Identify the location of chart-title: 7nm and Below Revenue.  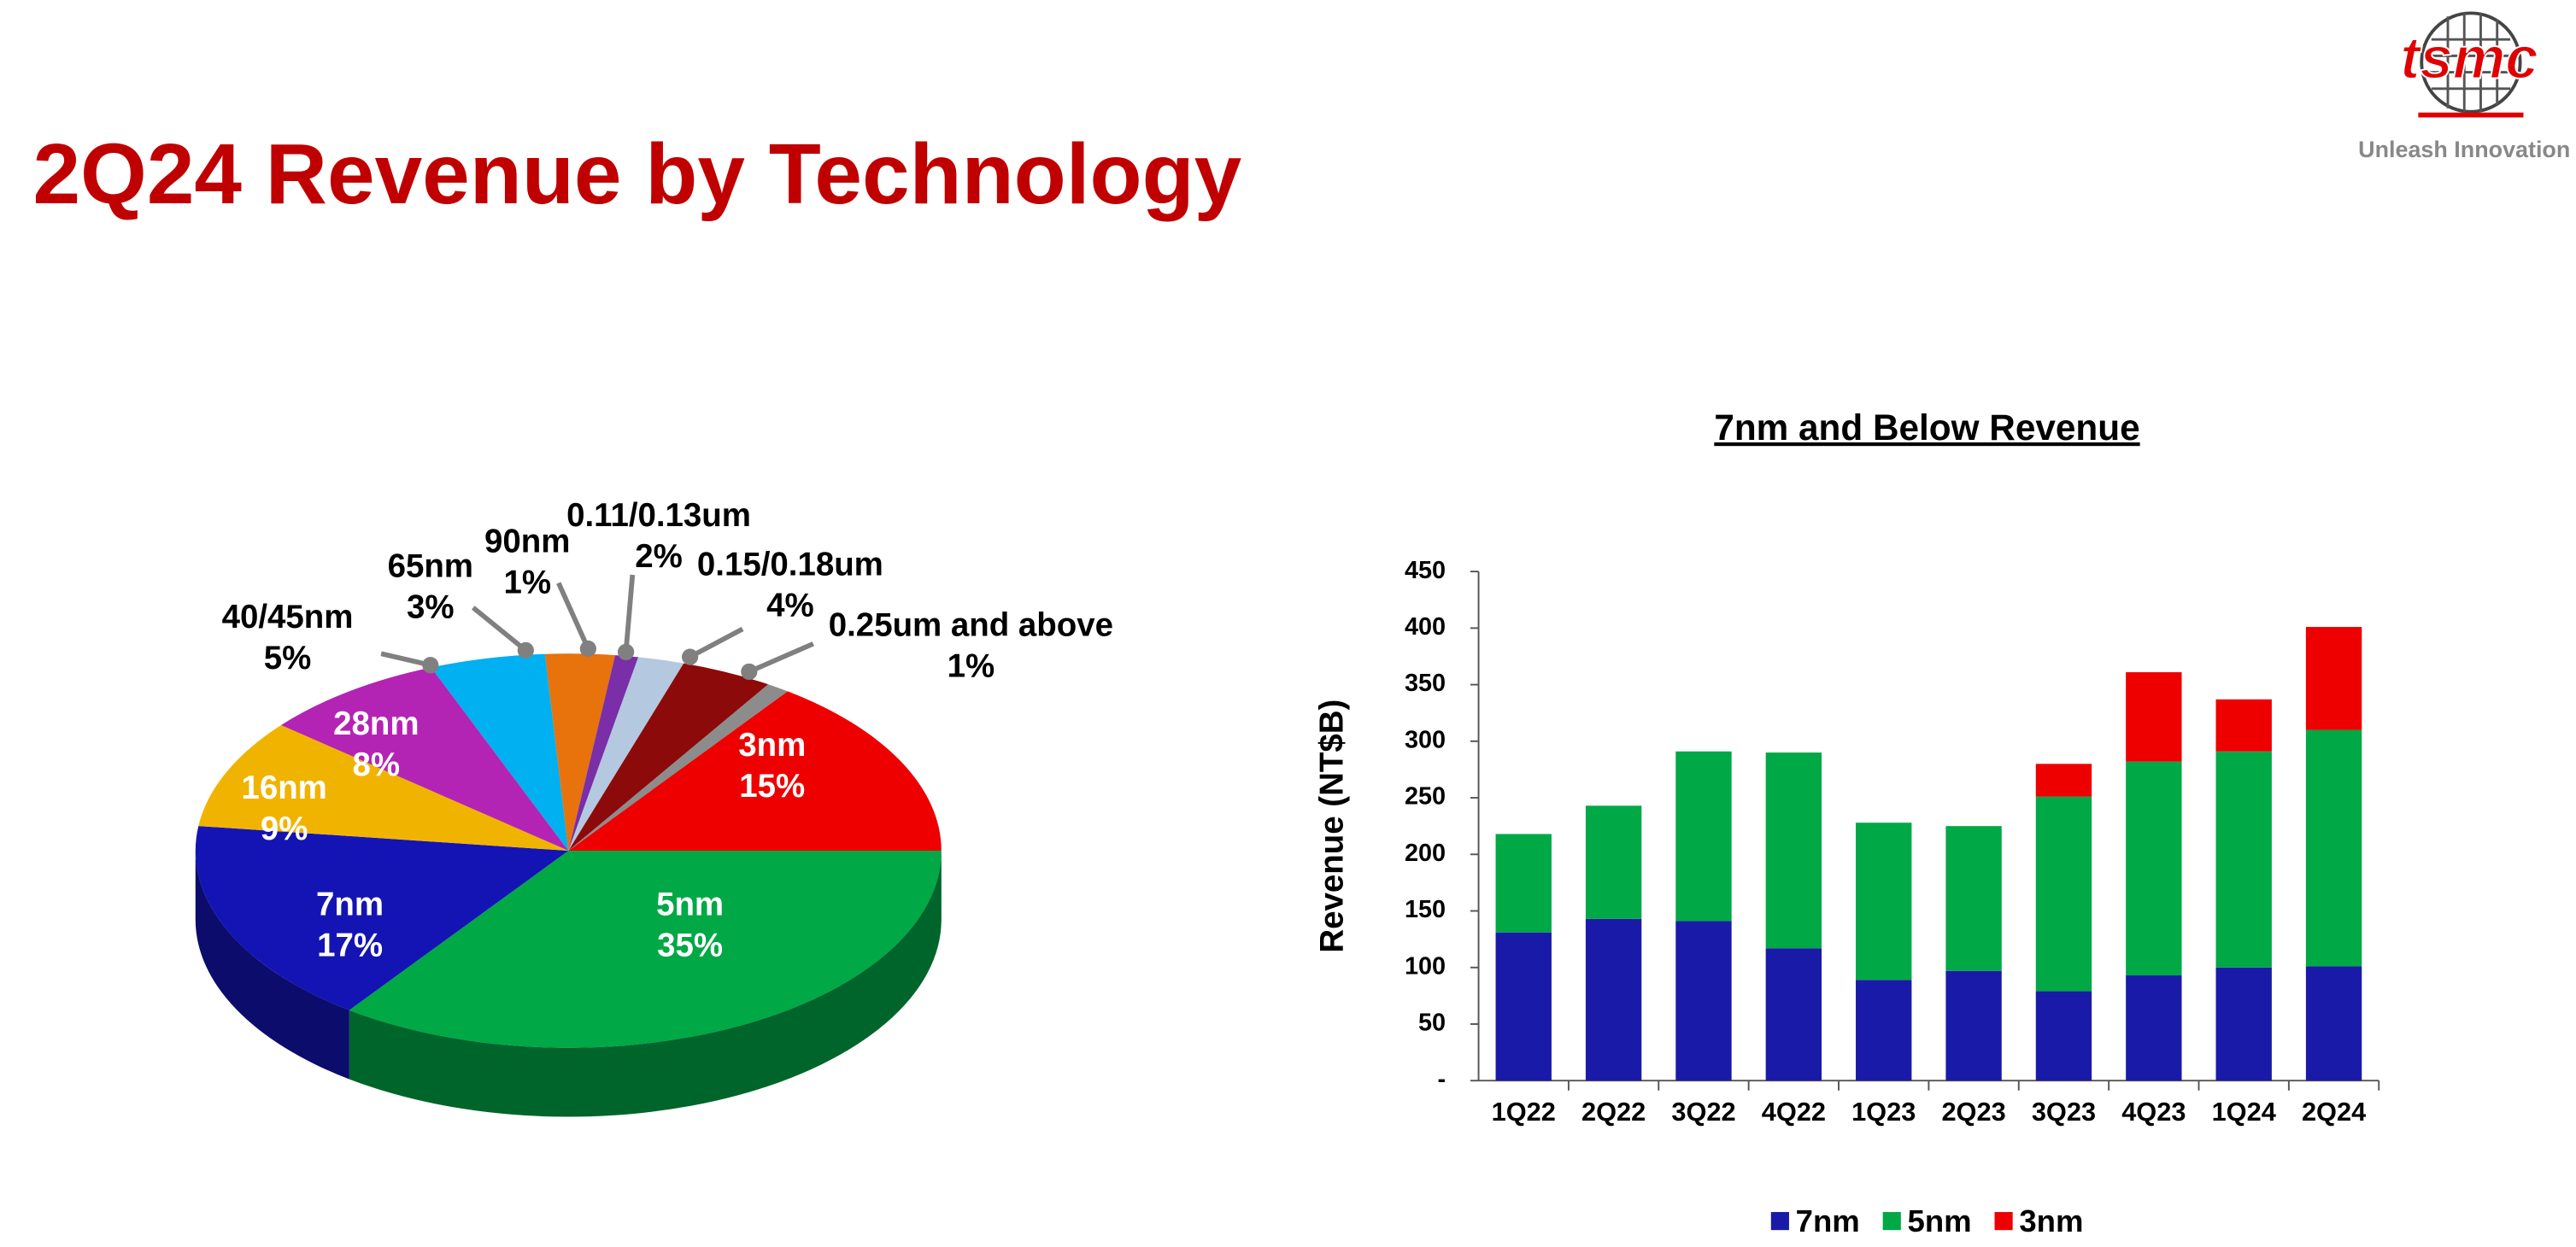
(1926, 427).